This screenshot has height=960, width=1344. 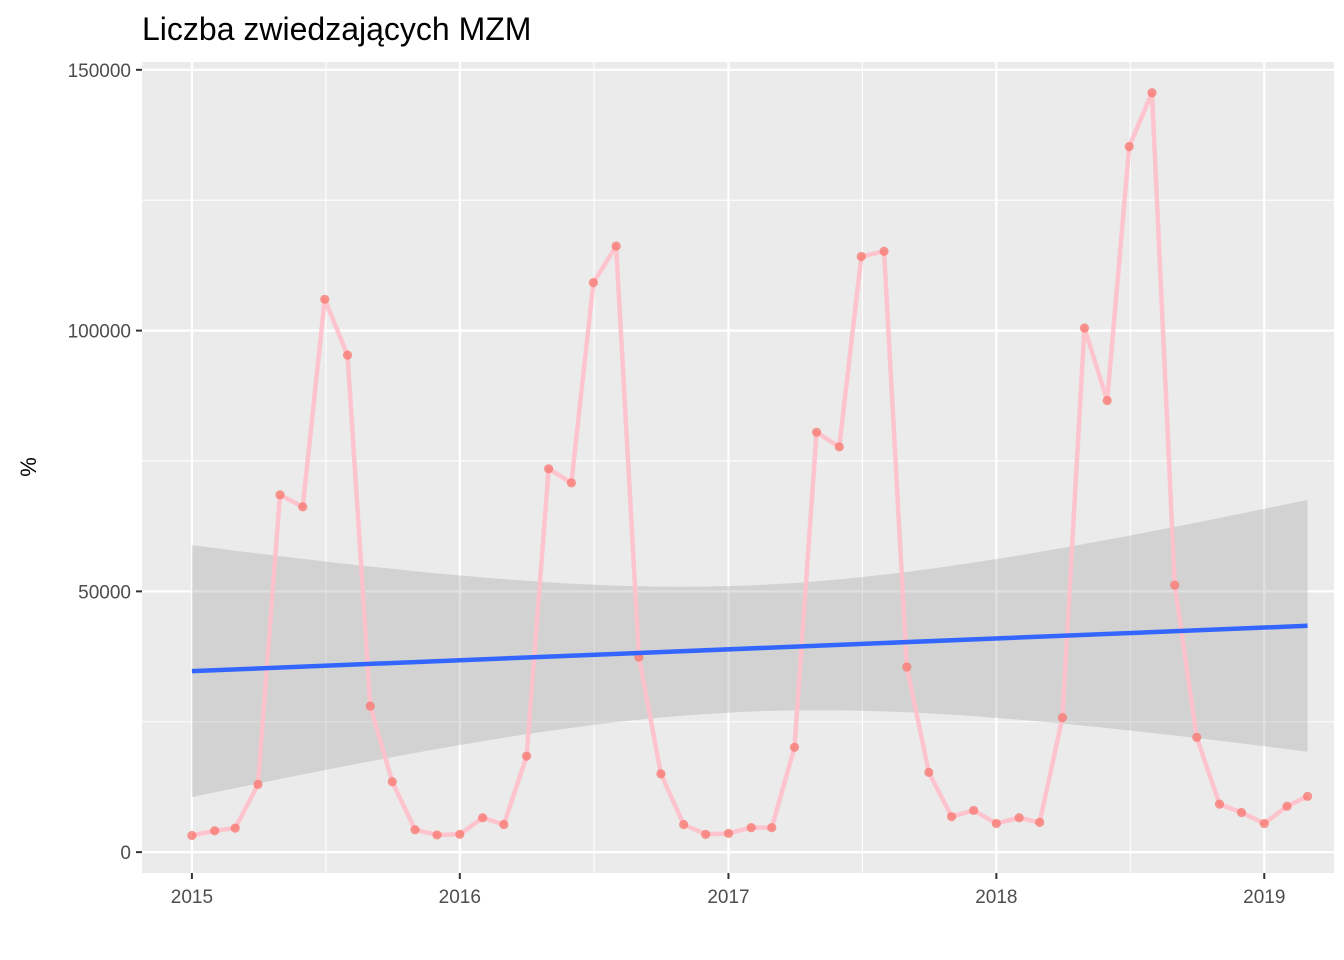 I want to click on trend-line-layer, so click(x=749, y=648).